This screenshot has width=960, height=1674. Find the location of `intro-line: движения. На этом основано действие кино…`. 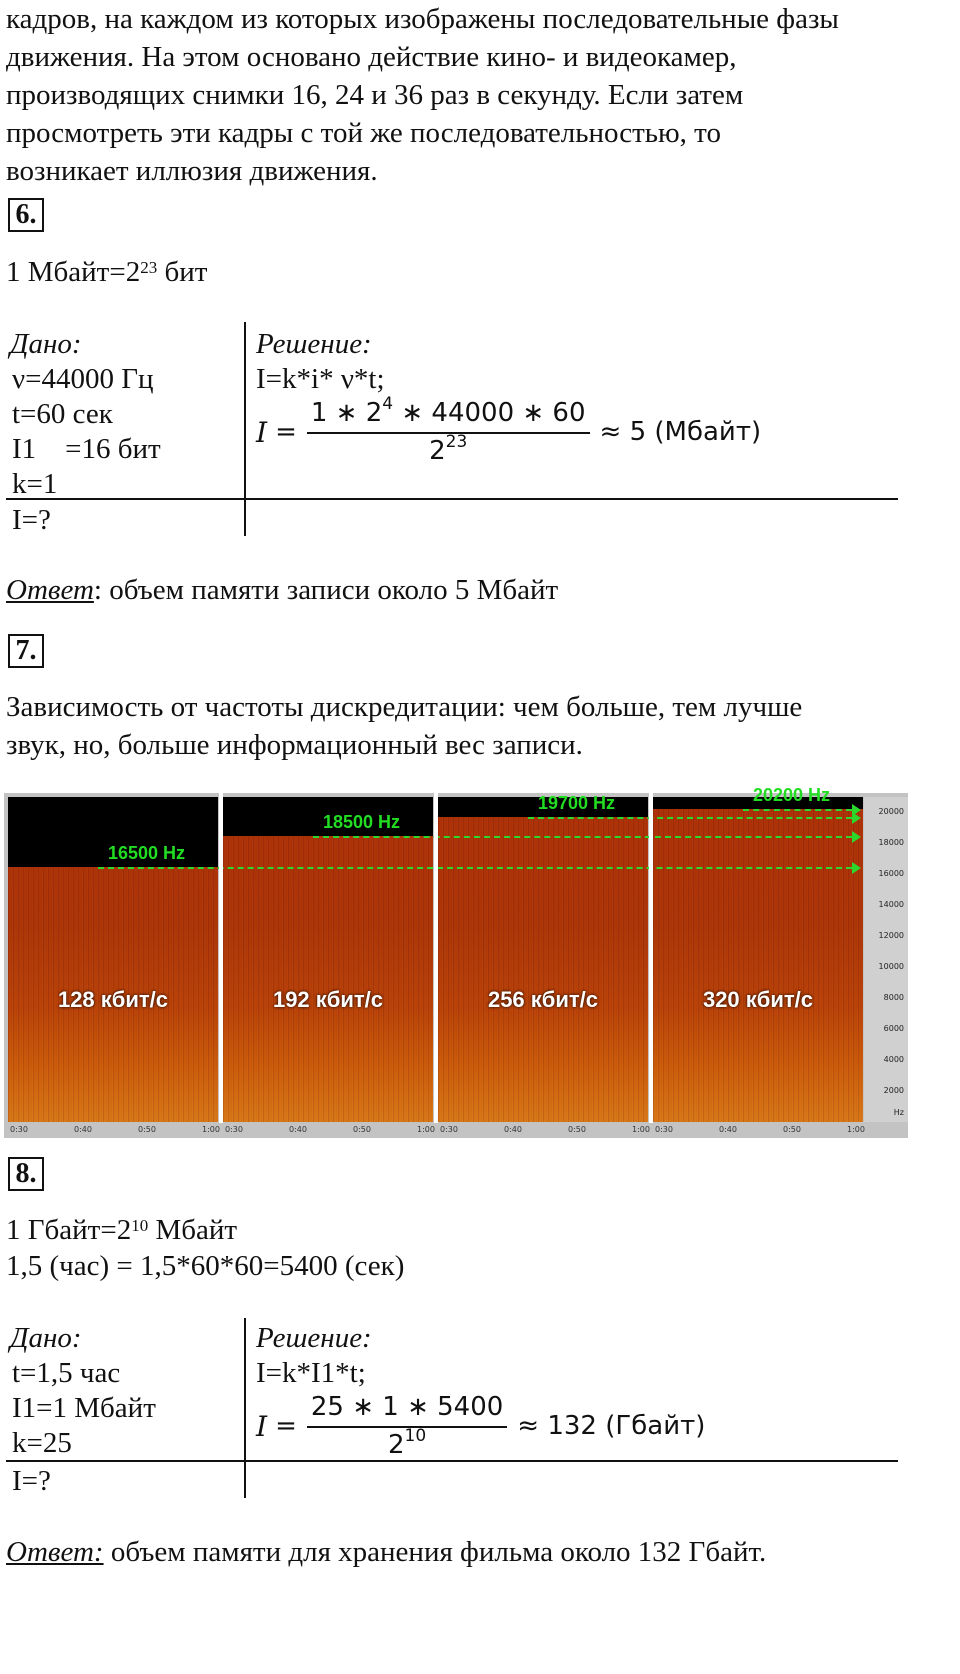

intro-line: движения. На этом основано действие кино… is located at coordinates (371, 57).